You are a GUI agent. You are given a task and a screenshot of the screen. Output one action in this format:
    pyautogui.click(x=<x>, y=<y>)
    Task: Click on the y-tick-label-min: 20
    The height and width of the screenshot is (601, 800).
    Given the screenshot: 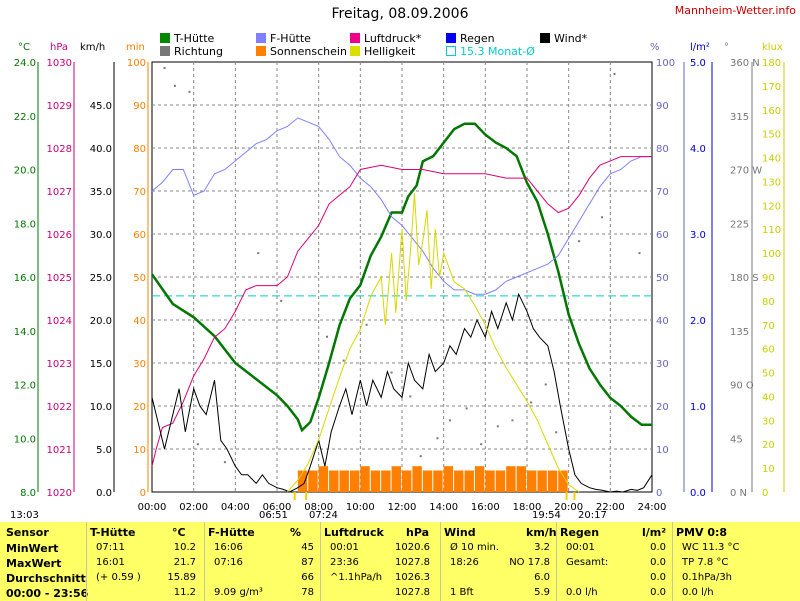 What is the action you would take?
    pyautogui.click(x=139, y=407)
    